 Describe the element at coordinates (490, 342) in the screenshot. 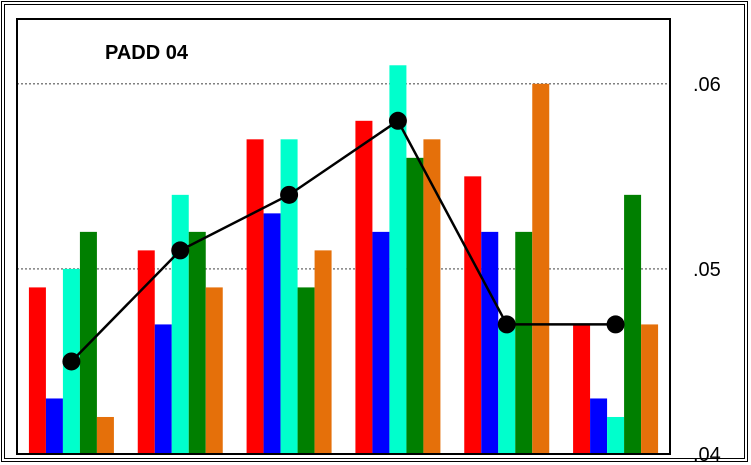

I see `bar-s1-c4` at that location.